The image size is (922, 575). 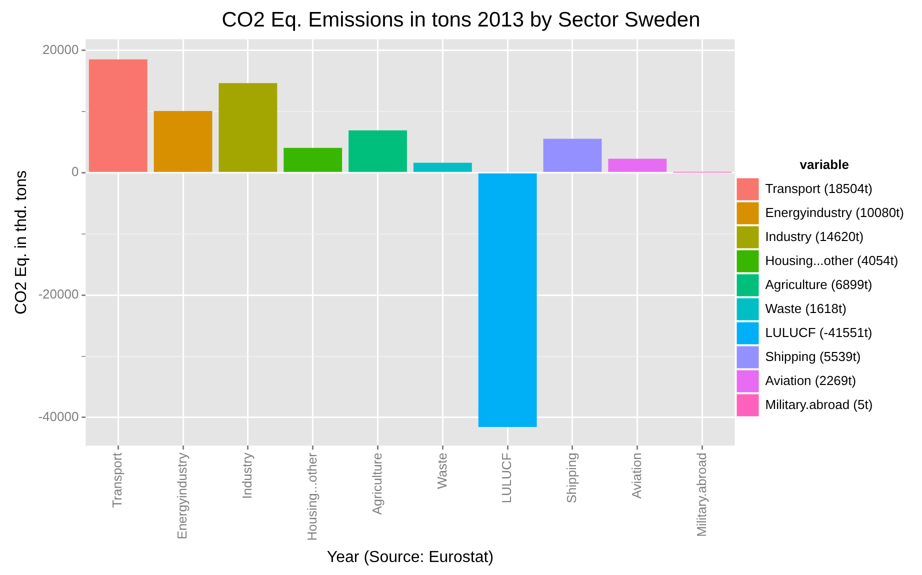 What do you see at coordinates (701, 494) in the screenshot?
I see `x-tick-label: Military.abroad` at bounding box center [701, 494].